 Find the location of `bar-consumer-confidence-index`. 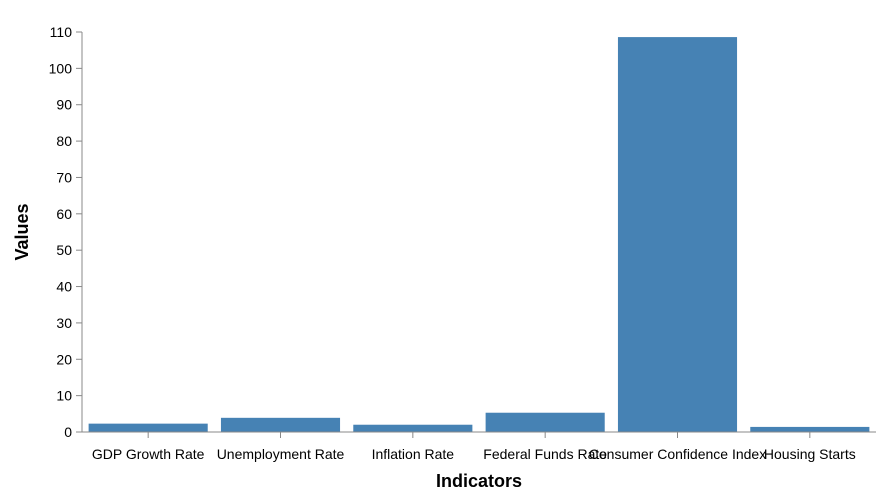

bar-consumer-confidence-index is located at coordinates (677, 234).